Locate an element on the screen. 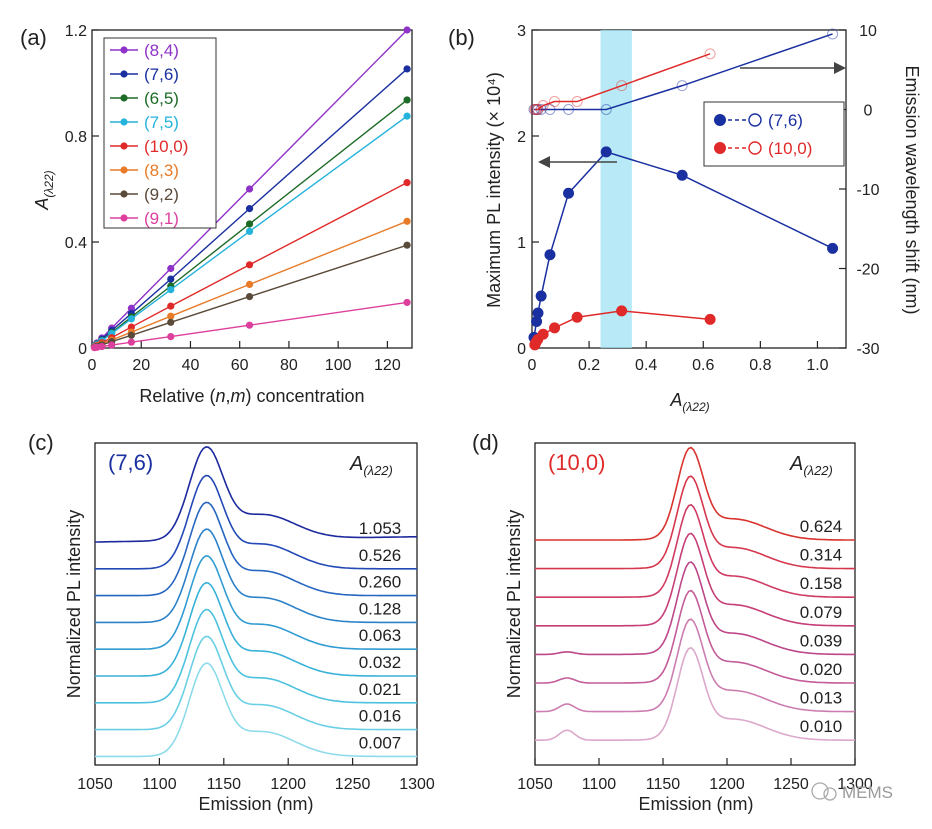 The height and width of the screenshot is (829, 932). x-tick-label: 1050 is located at coordinates (95, 784).